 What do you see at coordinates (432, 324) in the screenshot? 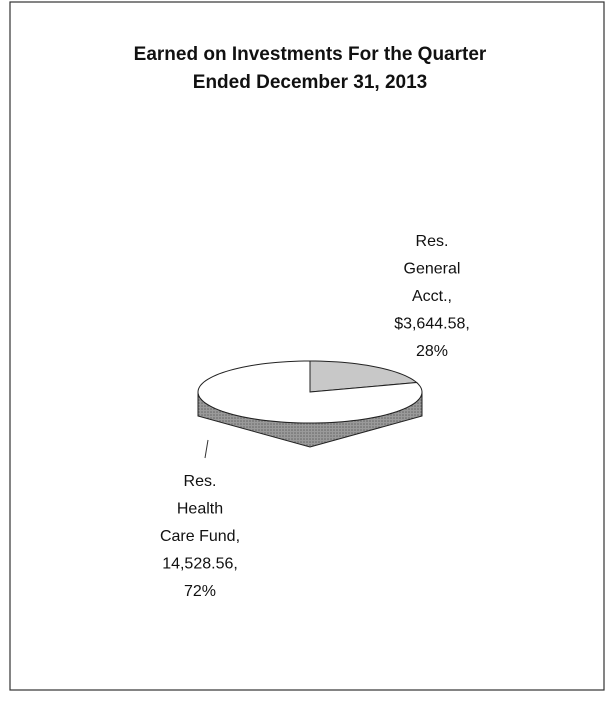
I see `data-label-text: $3,644.58,` at bounding box center [432, 324].